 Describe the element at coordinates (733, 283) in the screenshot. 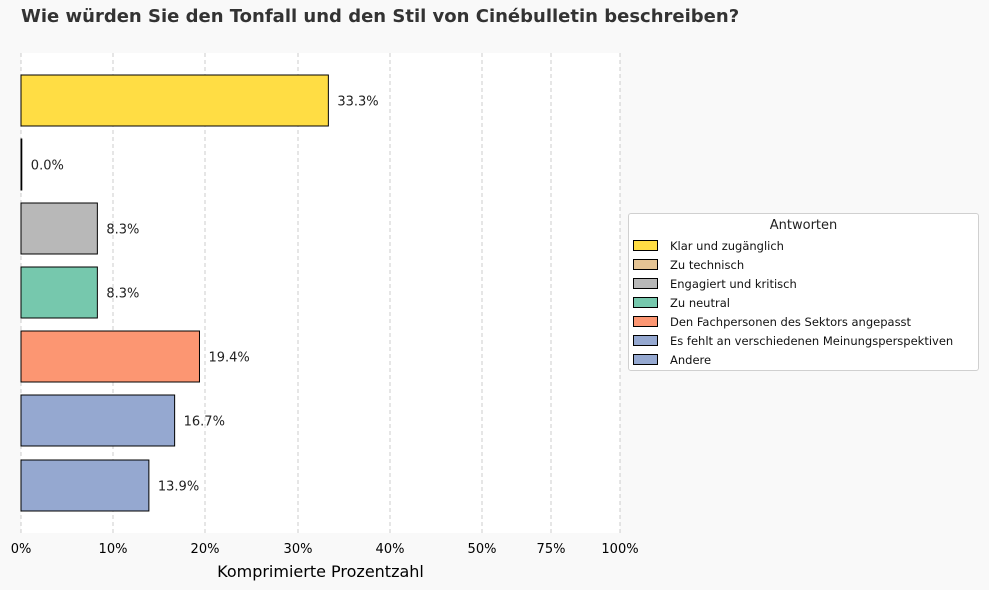

I see `legend-label: Engagiert und kritisch` at that location.